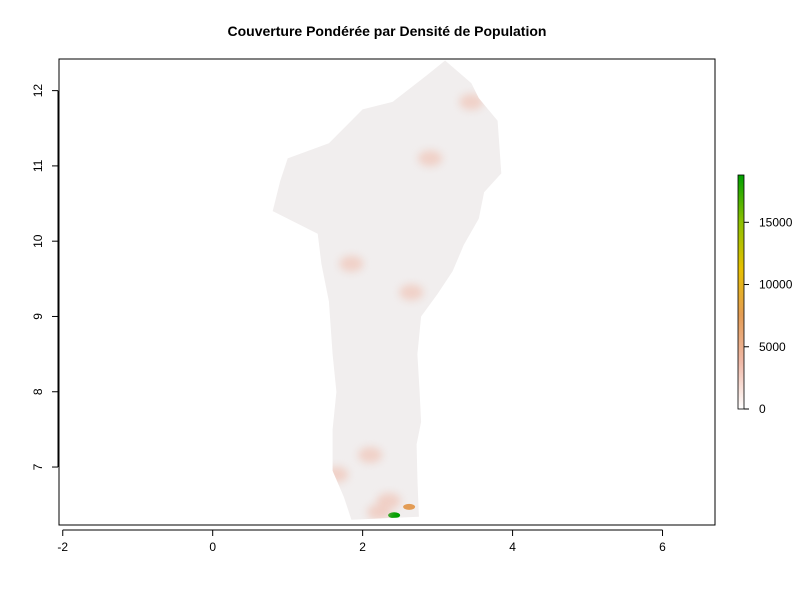  Describe the element at coordinates (45, 277) in the screenshot. I see `y-axis: 7 8 9 10 11 12` at that location.